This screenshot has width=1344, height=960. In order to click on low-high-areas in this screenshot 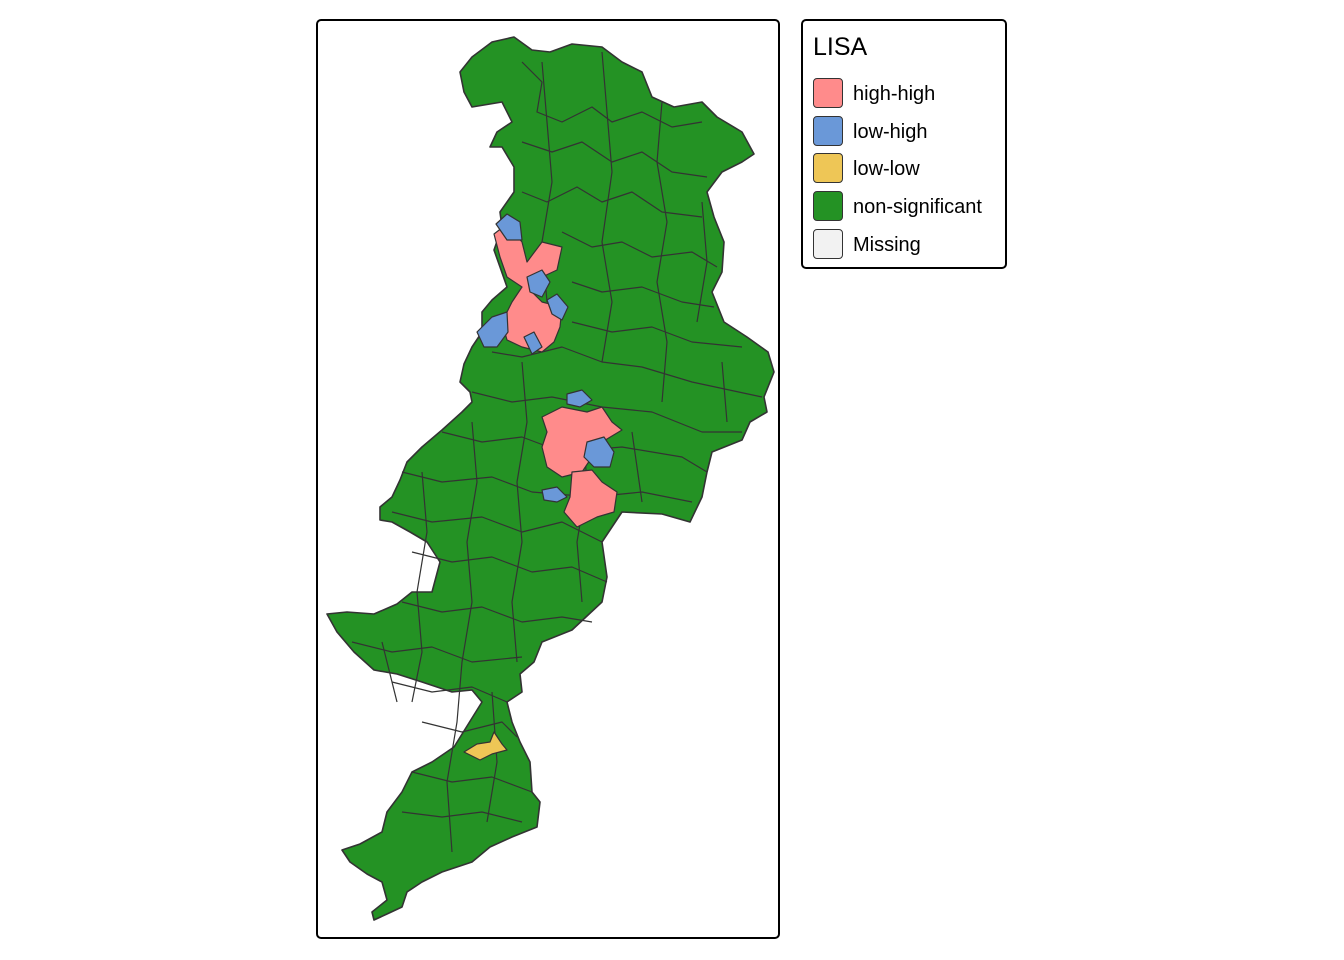, I will do `click(545, 358)`.